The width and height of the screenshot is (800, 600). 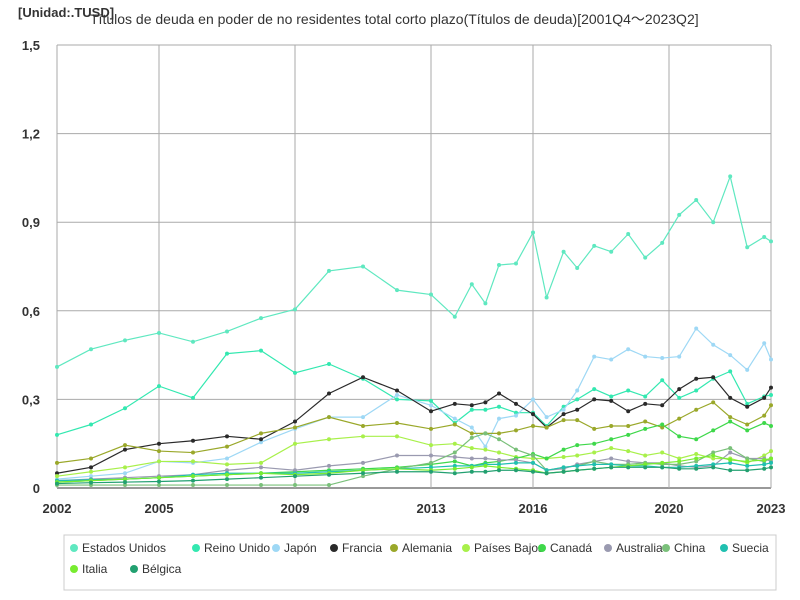 I want to click on series-italia, so click(x=414, y=469).